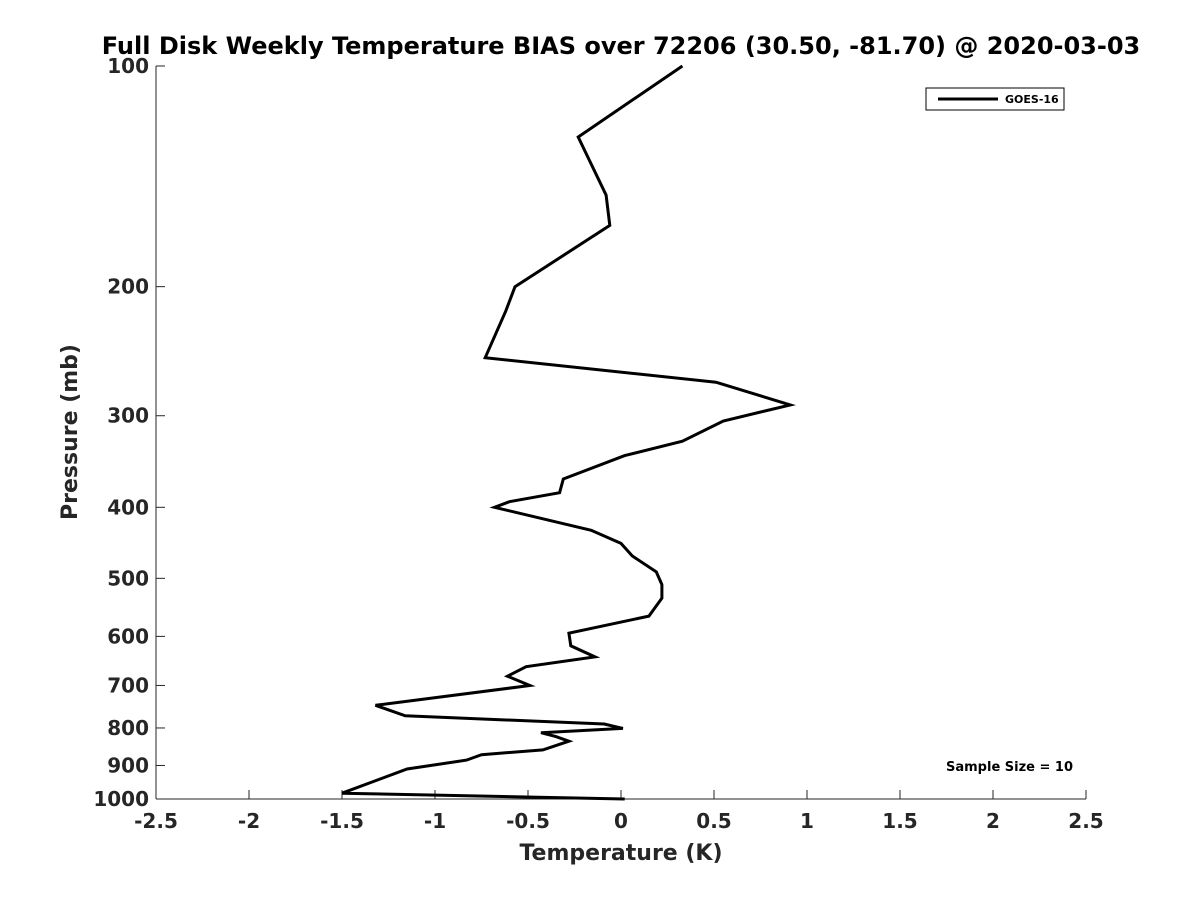 This screenshot has width=1200, height=900. Describe the element at coordinates (128, 685) in the screenshot. I see `y-tick-label: 700` at that location.